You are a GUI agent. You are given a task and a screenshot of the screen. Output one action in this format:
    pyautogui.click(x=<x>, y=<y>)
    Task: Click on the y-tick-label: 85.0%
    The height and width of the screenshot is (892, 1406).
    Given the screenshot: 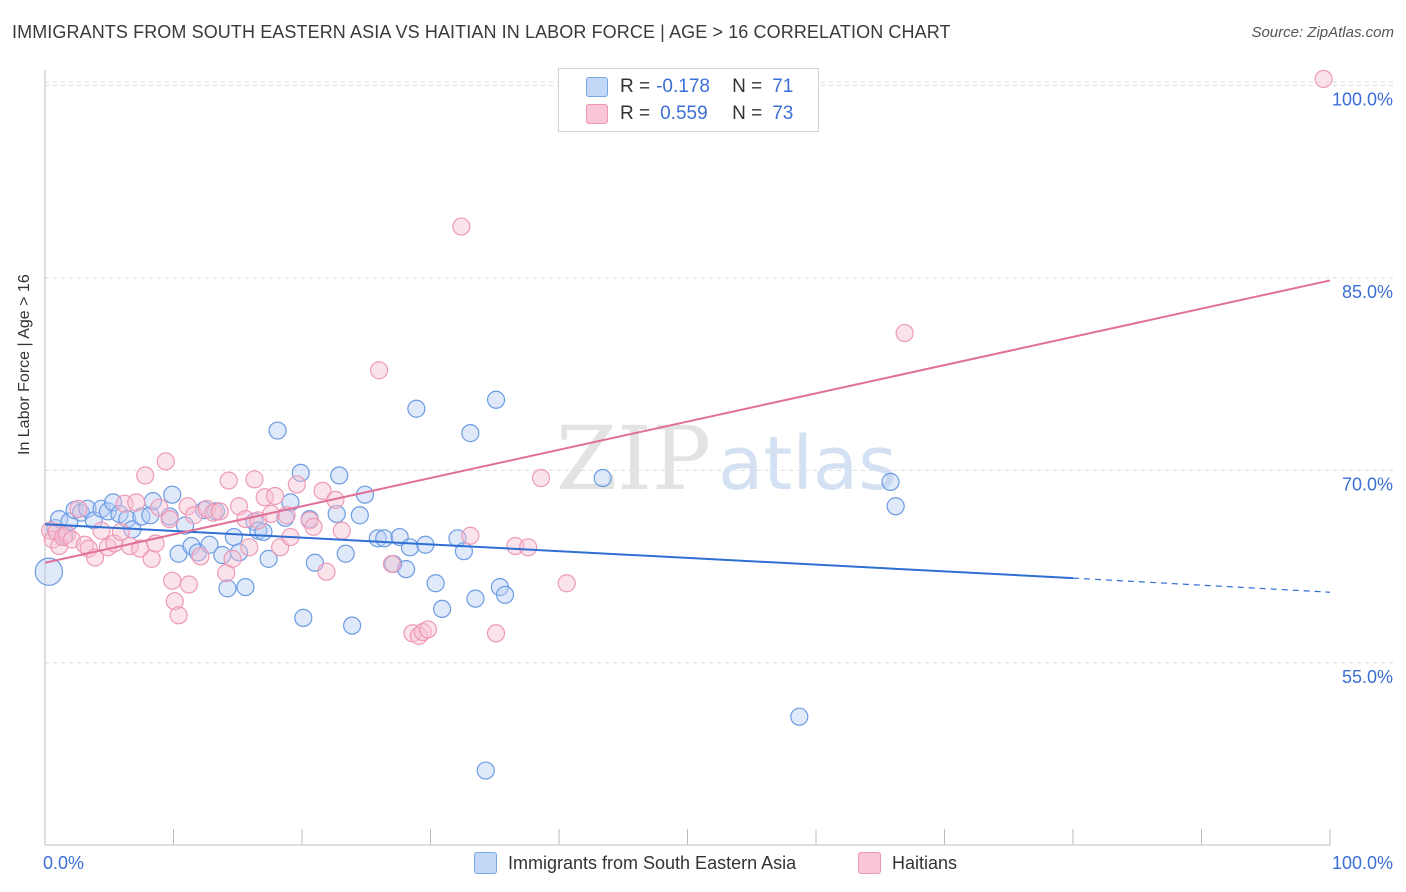 What is the action you would take?
    pyautogui.click(x=1367, y=292)
    